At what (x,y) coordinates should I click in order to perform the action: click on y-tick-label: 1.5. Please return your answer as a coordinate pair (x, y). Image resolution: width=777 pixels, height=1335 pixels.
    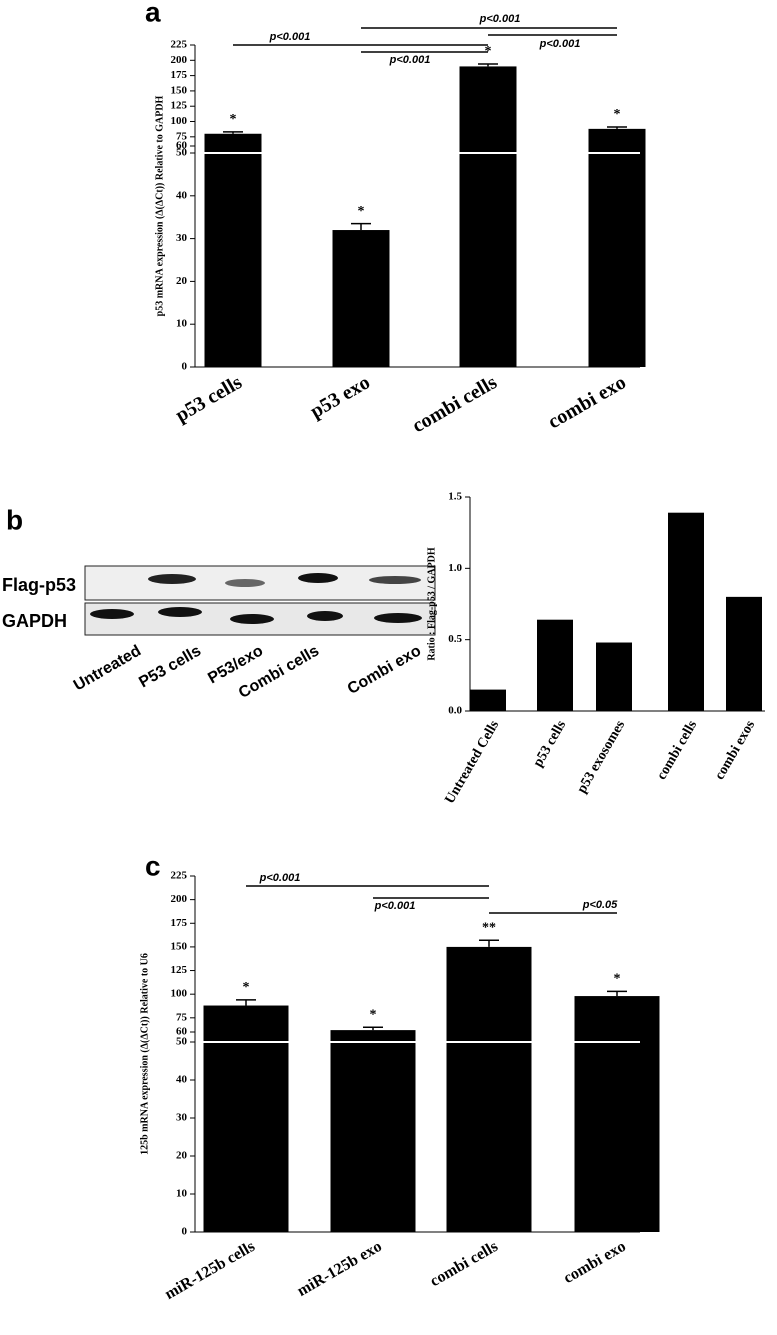
    Looking at the image, I should click on (455, 497).